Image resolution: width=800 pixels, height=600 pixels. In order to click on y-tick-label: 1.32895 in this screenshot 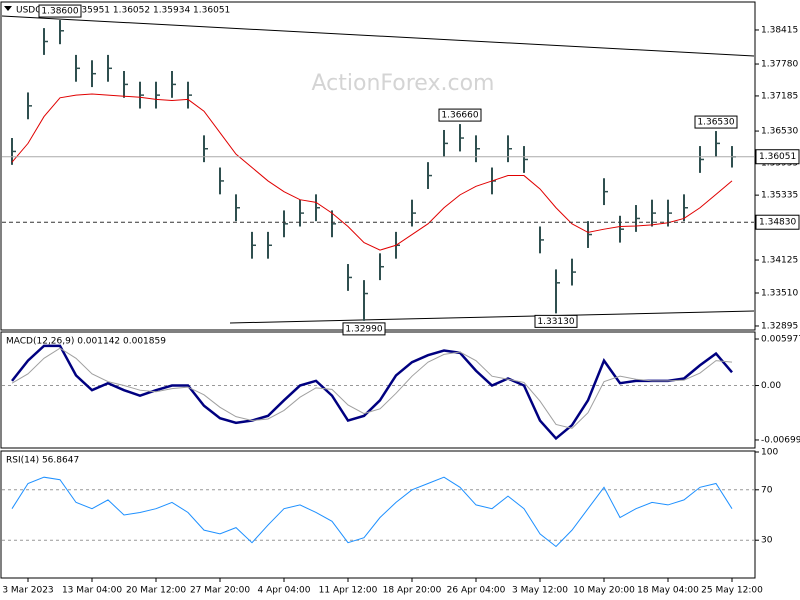, I will do `click(779, 326)`.